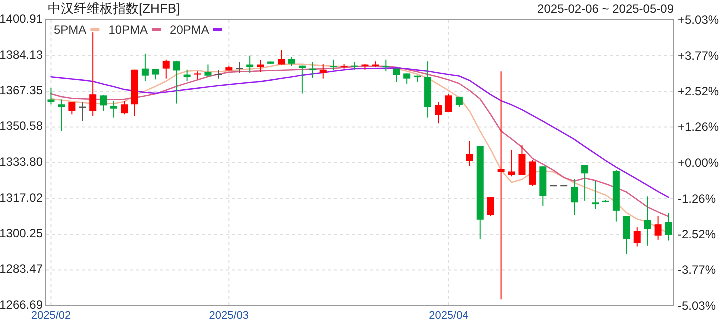 The width and height of the screenshot is (720, 320). What do you see at coordinates (606, 9) in the screenshot?
I see `chart-subtitle: 2025-02-06 ~ 2025-05-09` at bounding box center [606, 9].